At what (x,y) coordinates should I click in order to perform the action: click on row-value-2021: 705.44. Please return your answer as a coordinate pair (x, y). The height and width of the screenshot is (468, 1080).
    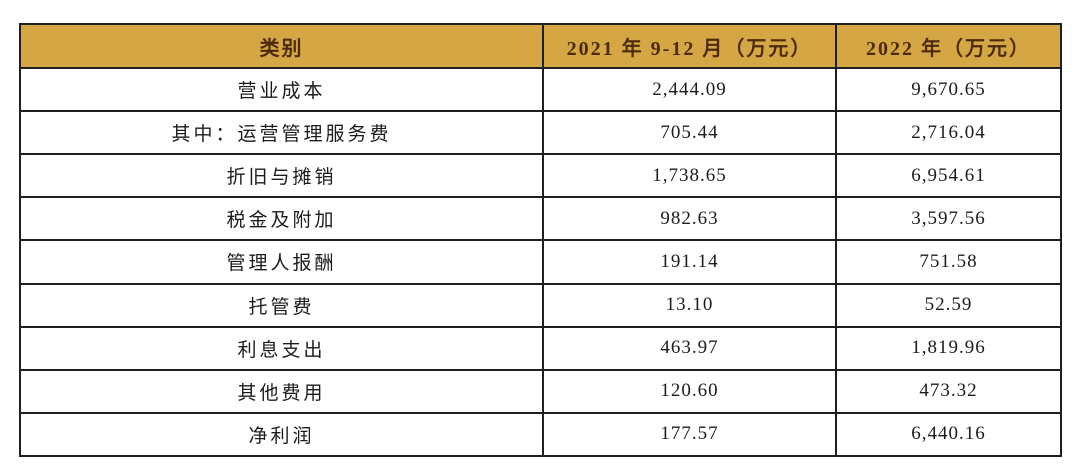
    Looking at the image, I should click on (689, 133).